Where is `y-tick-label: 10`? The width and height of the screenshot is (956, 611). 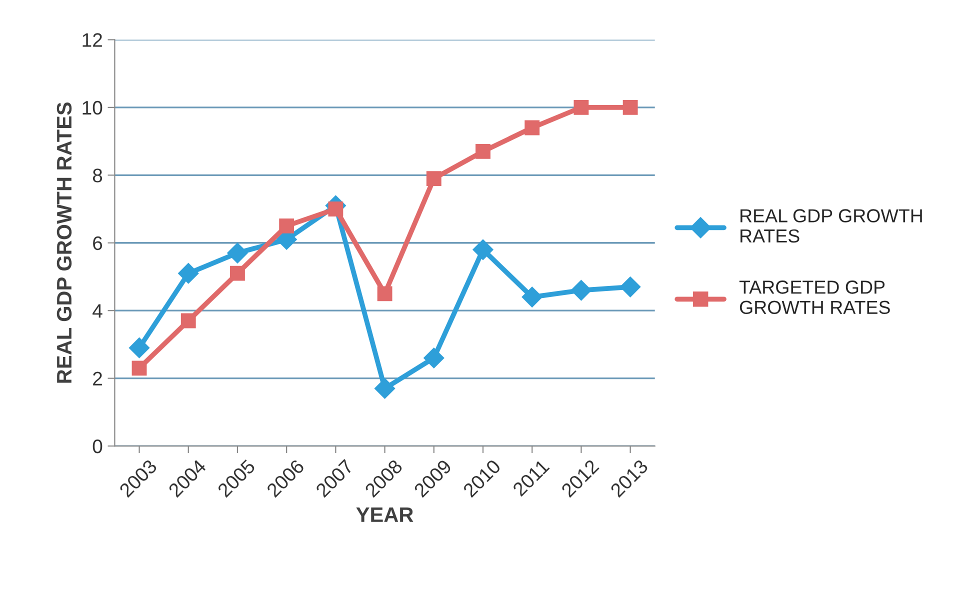 y-tick-label: 10 is located at coordinates (92, 107).